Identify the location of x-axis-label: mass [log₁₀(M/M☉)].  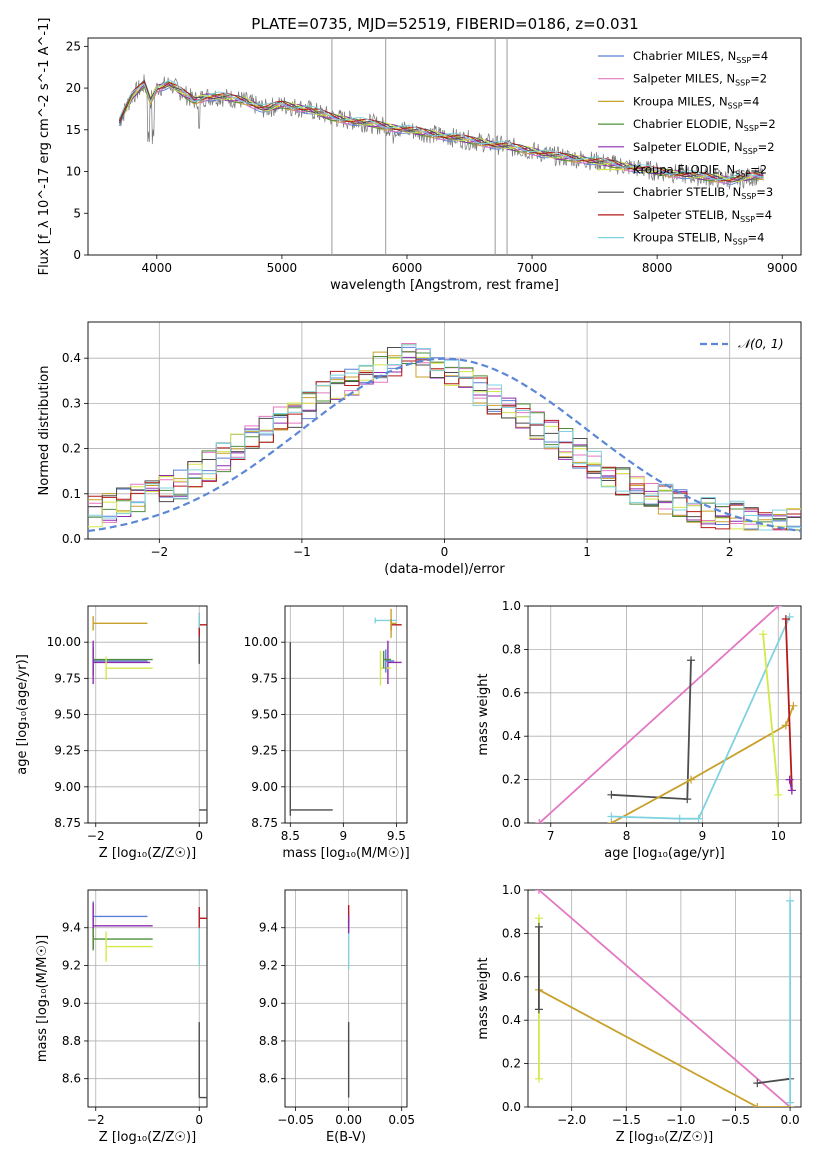
(345, 853).